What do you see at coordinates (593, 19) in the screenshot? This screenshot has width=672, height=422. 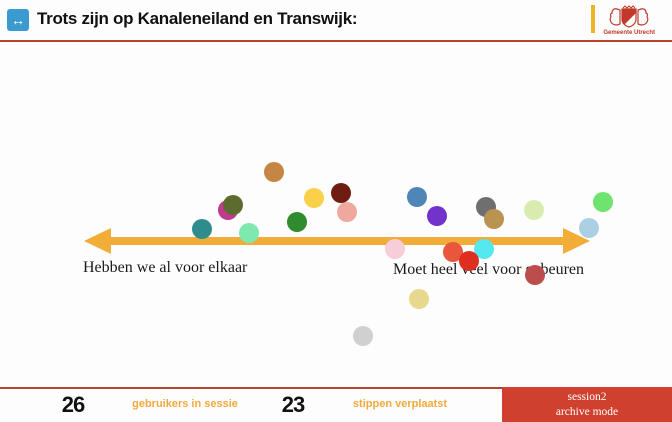 I see `logo-yellow-bar` at bounding box center [593, 19].